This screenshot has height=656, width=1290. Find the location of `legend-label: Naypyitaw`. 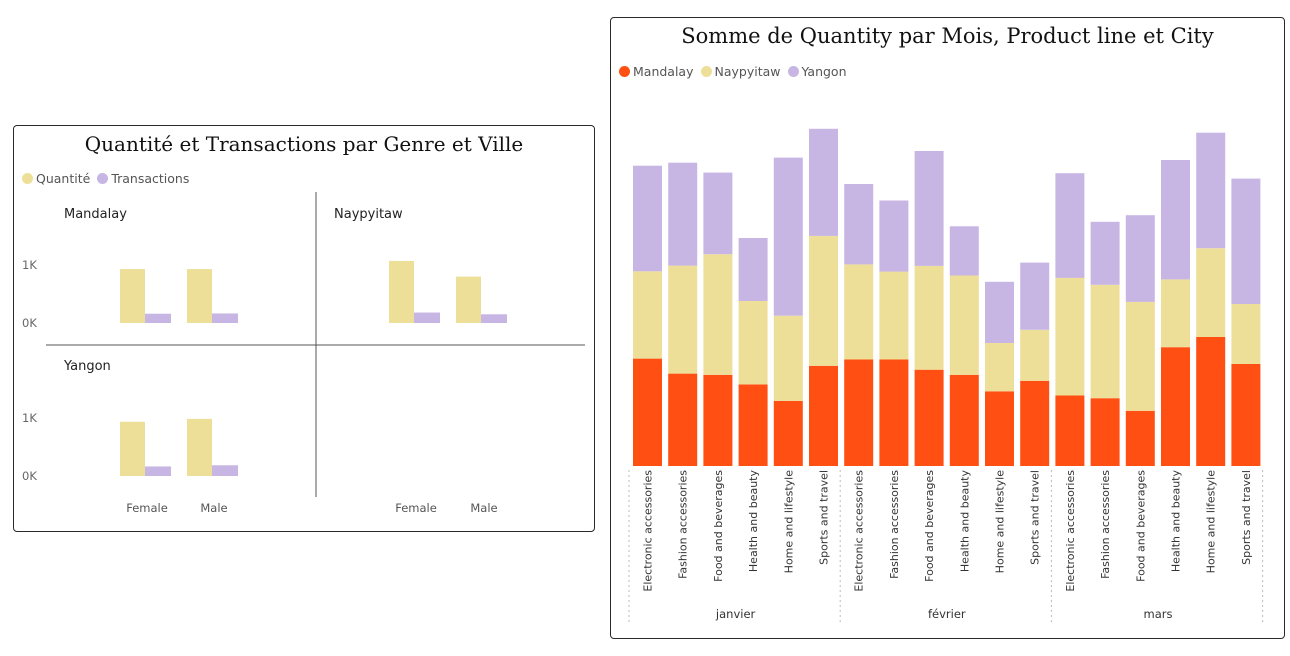

legend-label: Naypyitaw is located at coordinates (747, 71).